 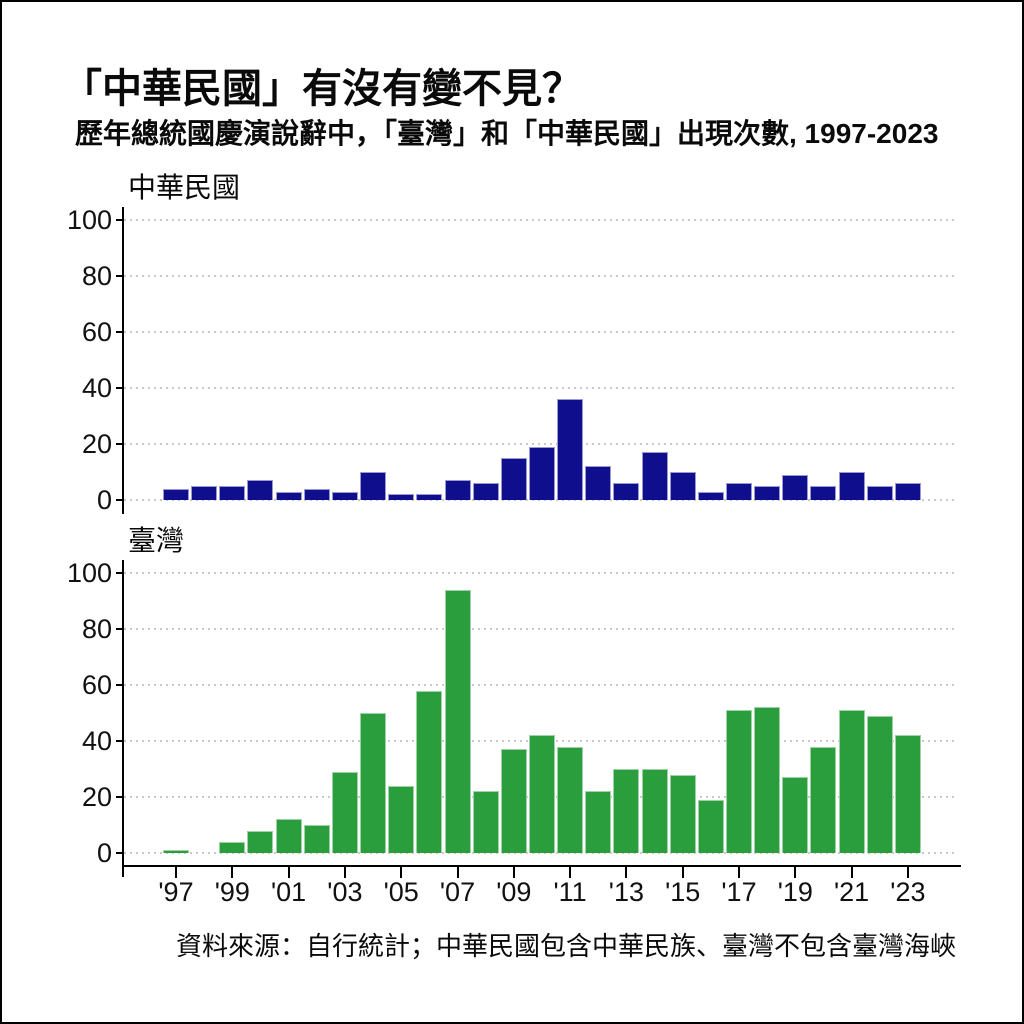 I want to click on bar-roc-2016, so click(x=710, y=495).